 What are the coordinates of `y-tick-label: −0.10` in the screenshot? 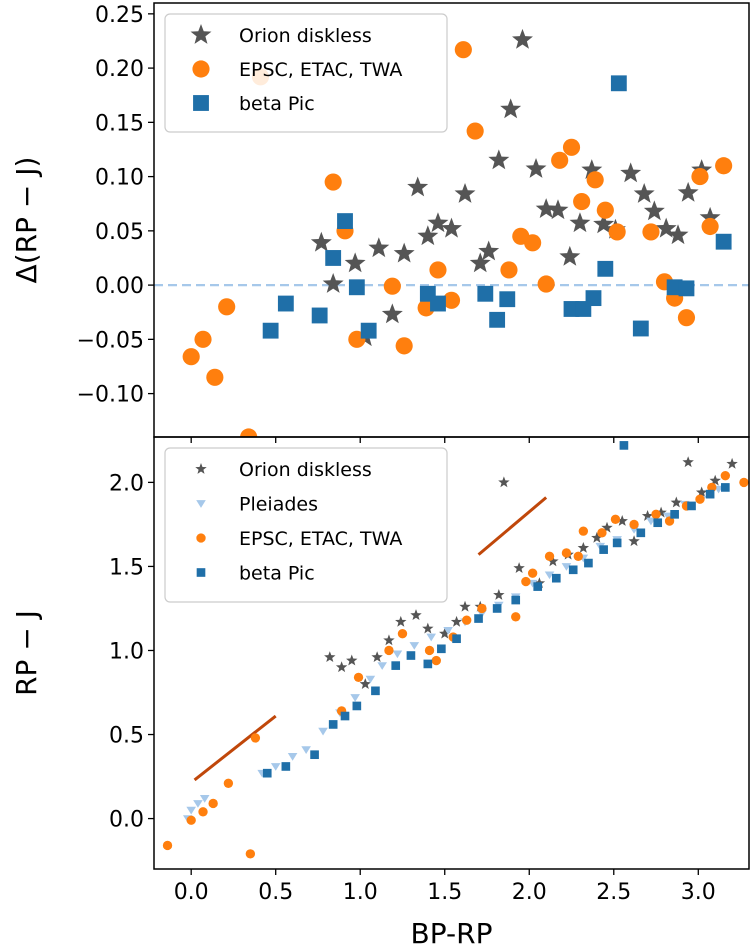 It's located at (110, 395).